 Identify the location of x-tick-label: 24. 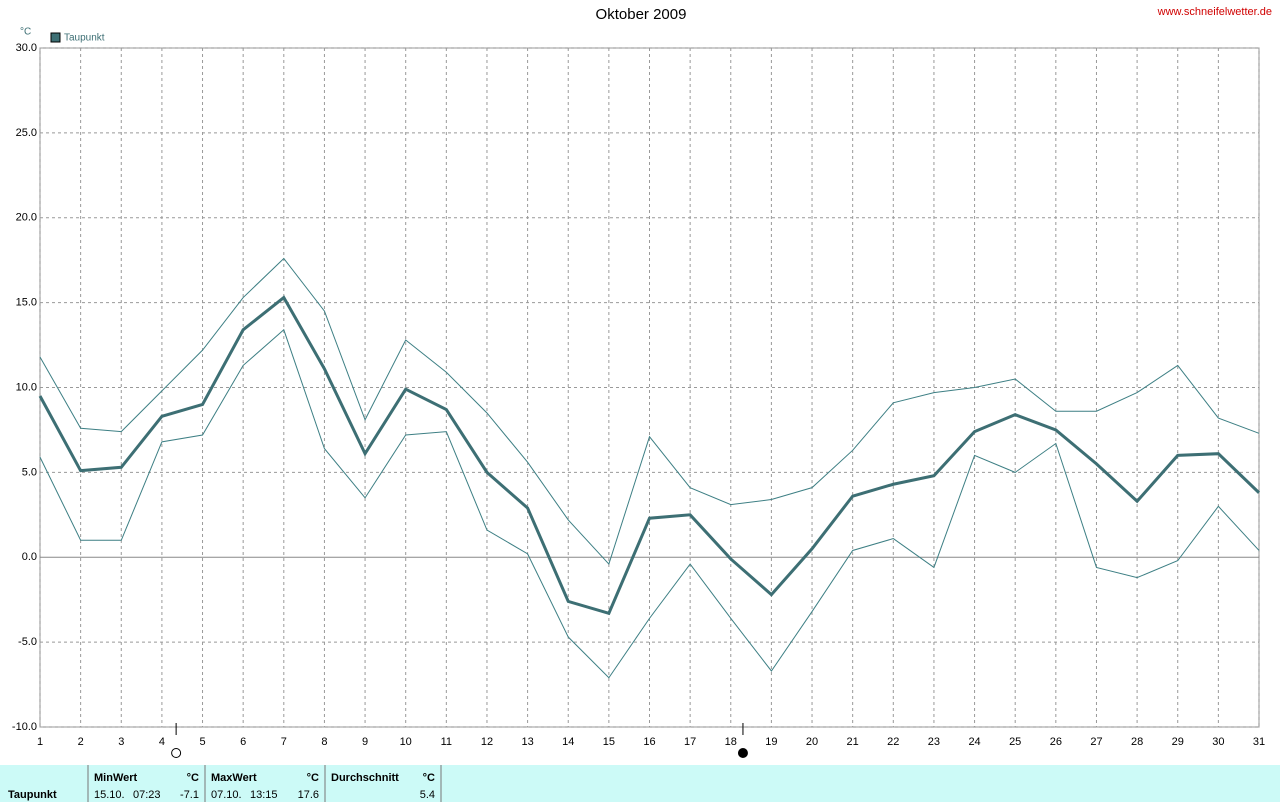
(974, 742).